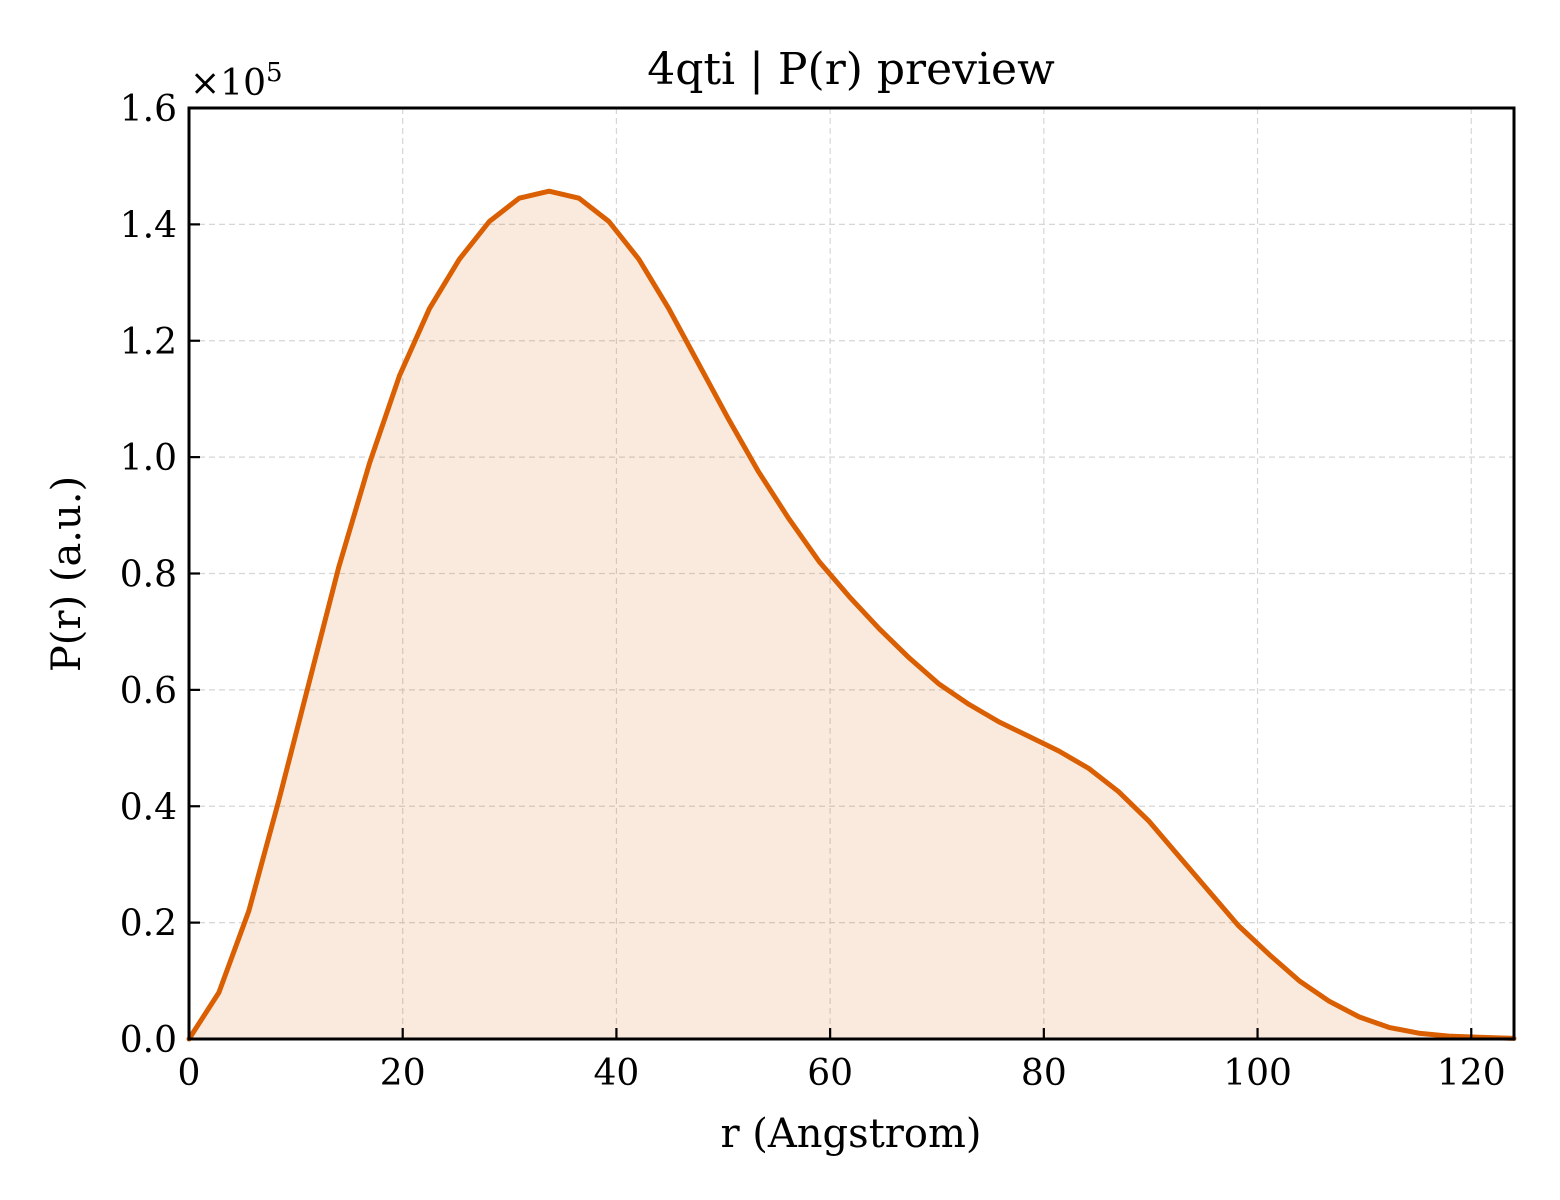 The height and width of the screenshot is (1200, 1560). Describe the element at coordinates (148, 342) in the screenshot. I see `y-tick-label: 1.2` at that location.